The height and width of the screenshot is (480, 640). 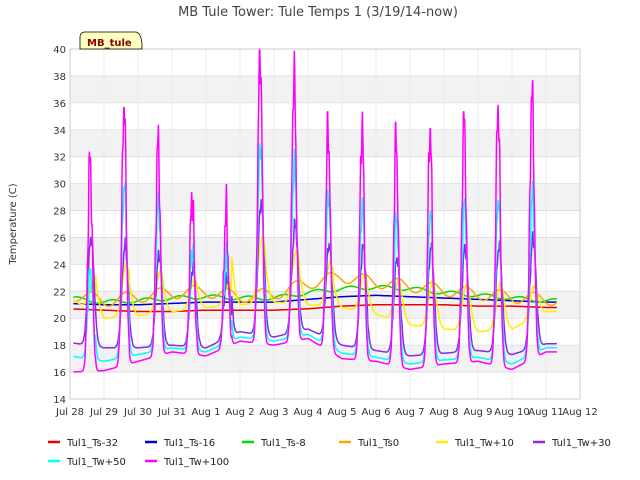 I want to click on y-tick-label: 36, so click(x=59, y=104).